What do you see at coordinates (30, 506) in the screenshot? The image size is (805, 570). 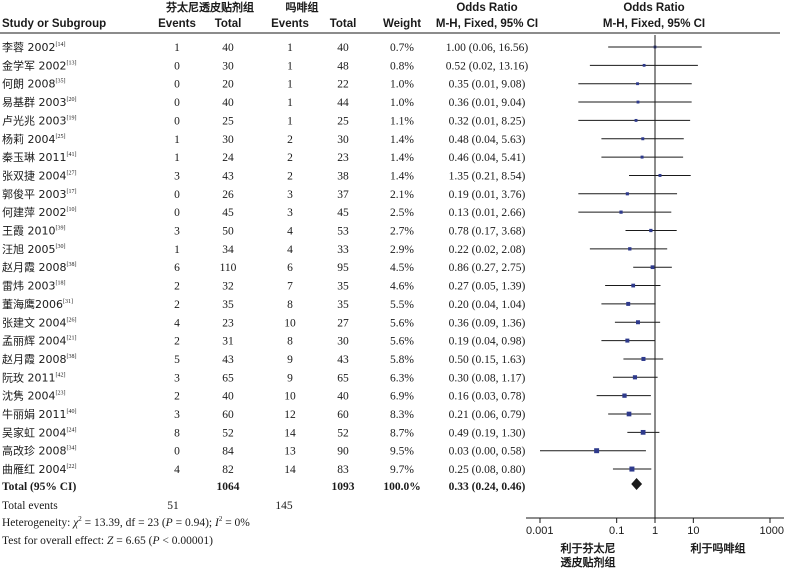 I see `total-events-label: Total events` at bounding box center [30, 506].